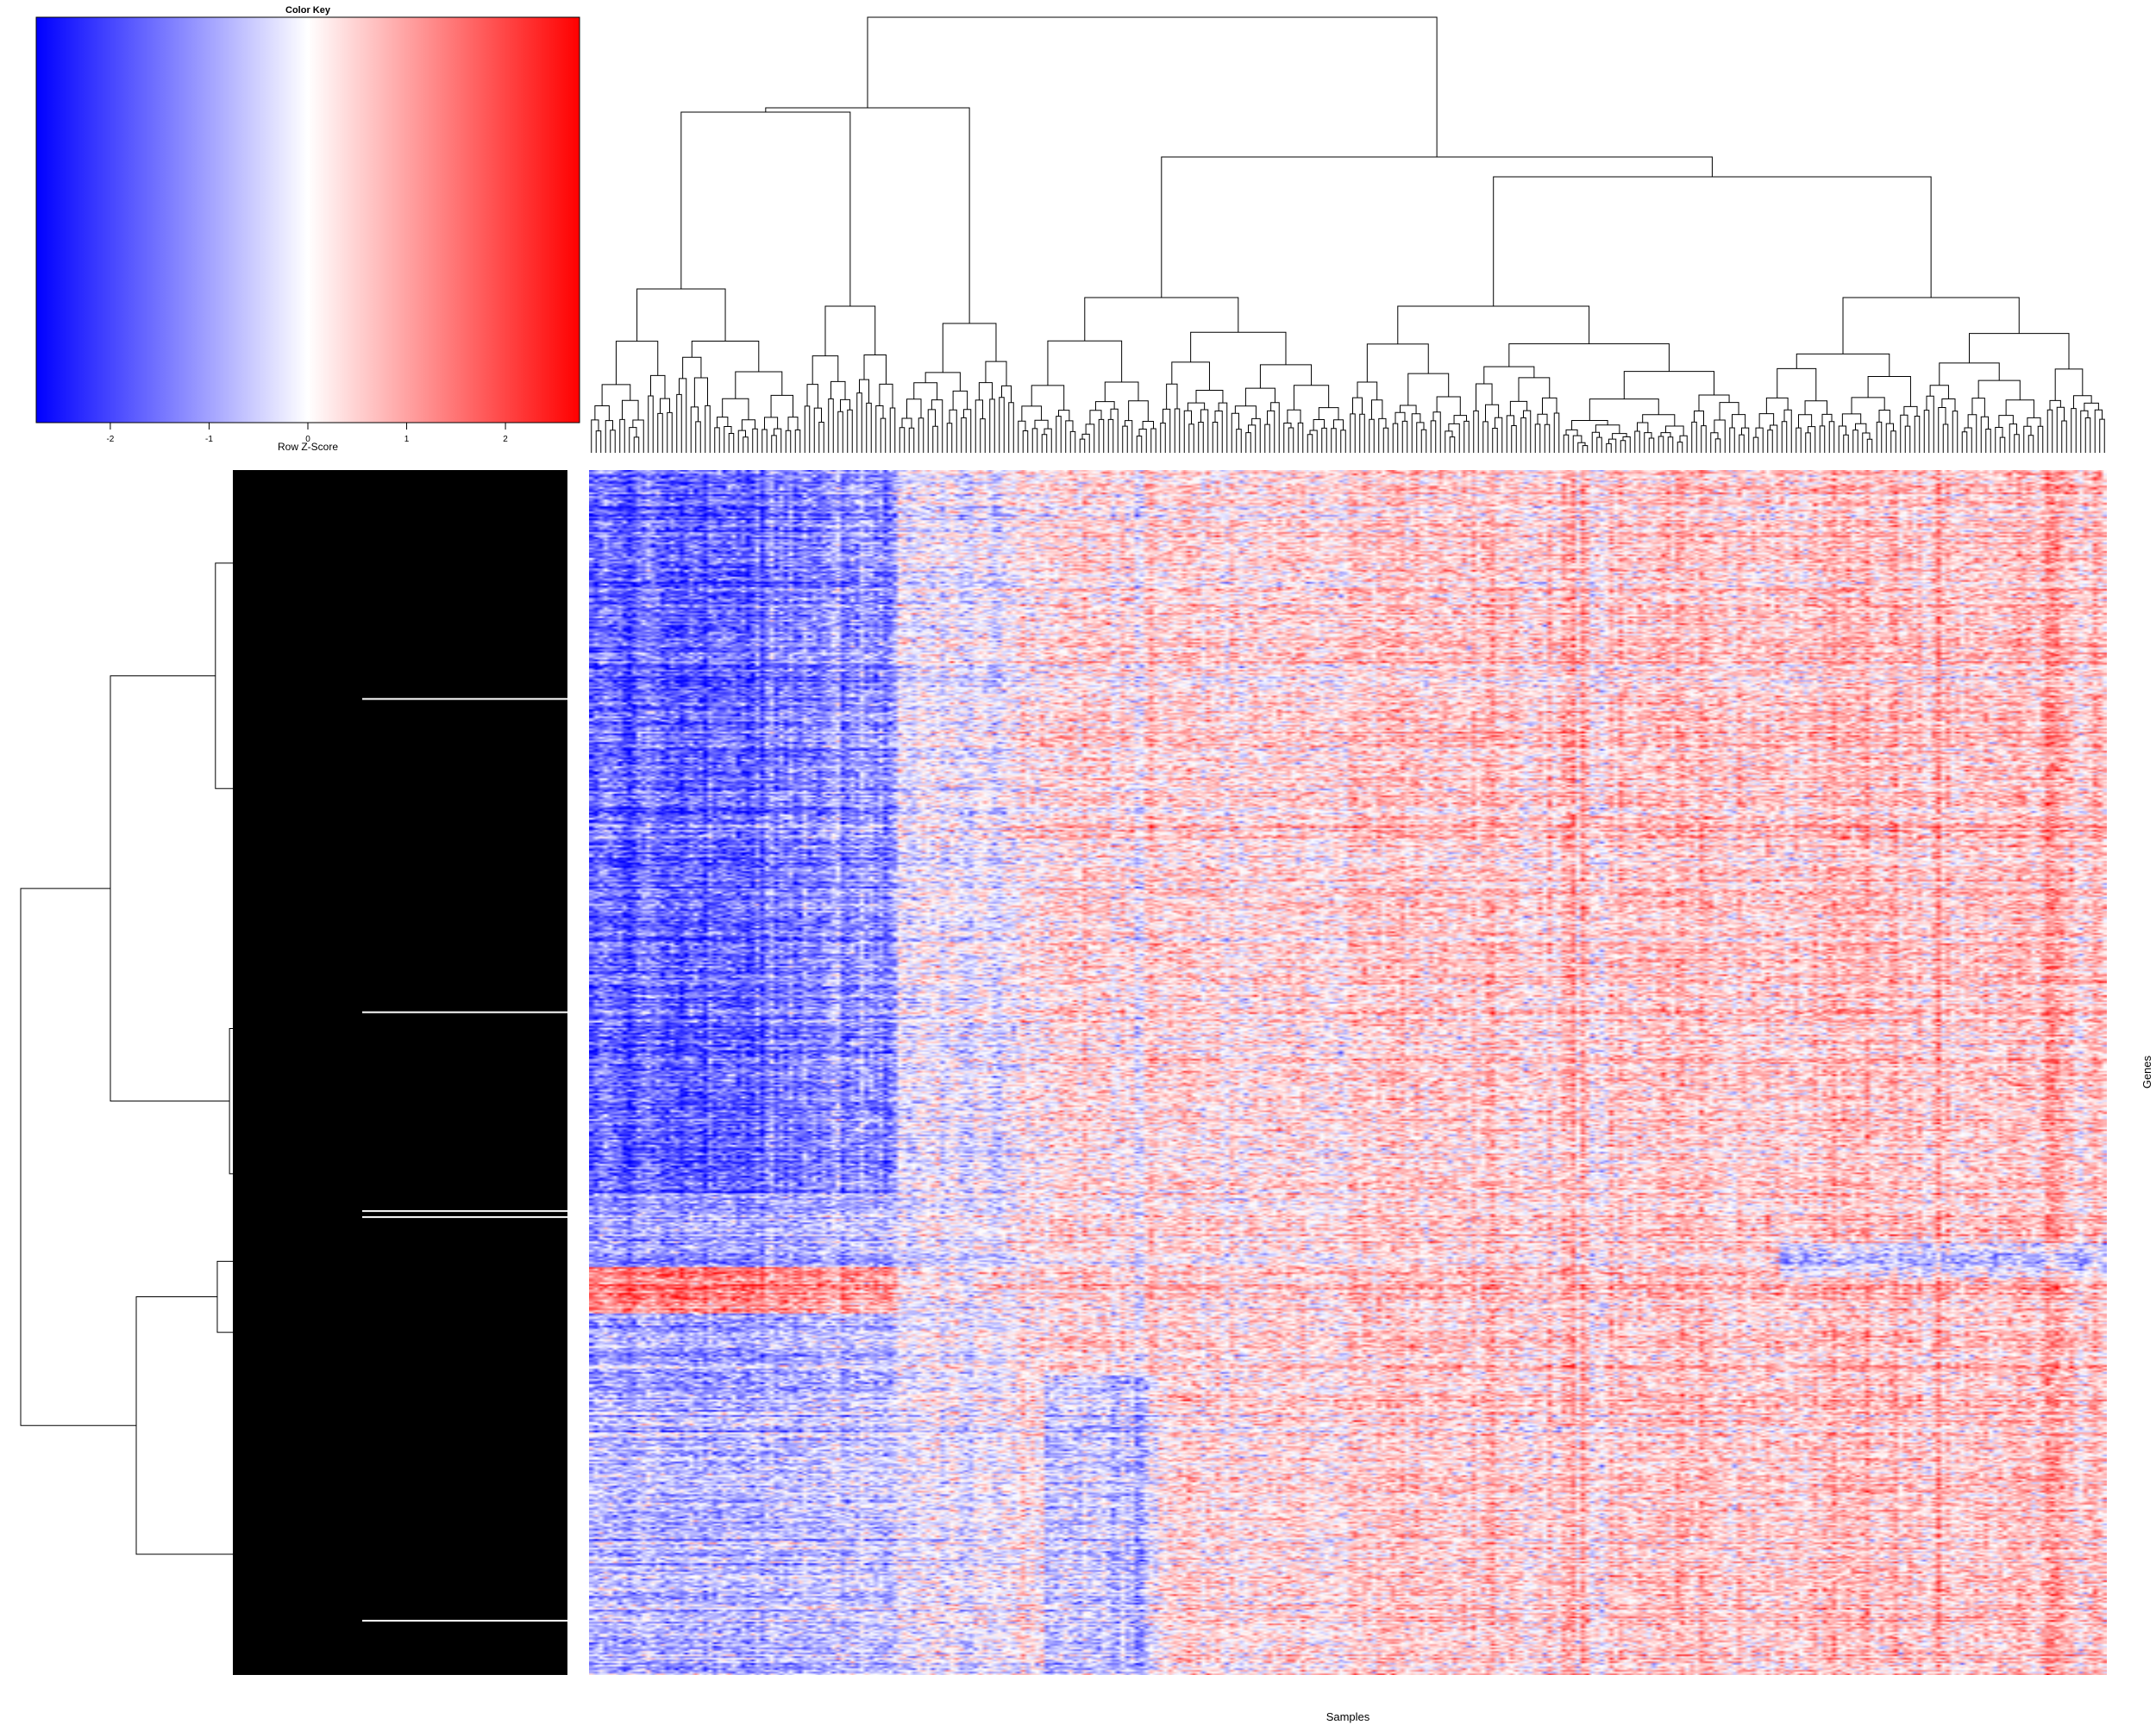 The height and width of the screenshot is (1725, 2156). I want to click on color-key-gradient, so click(307, 219).